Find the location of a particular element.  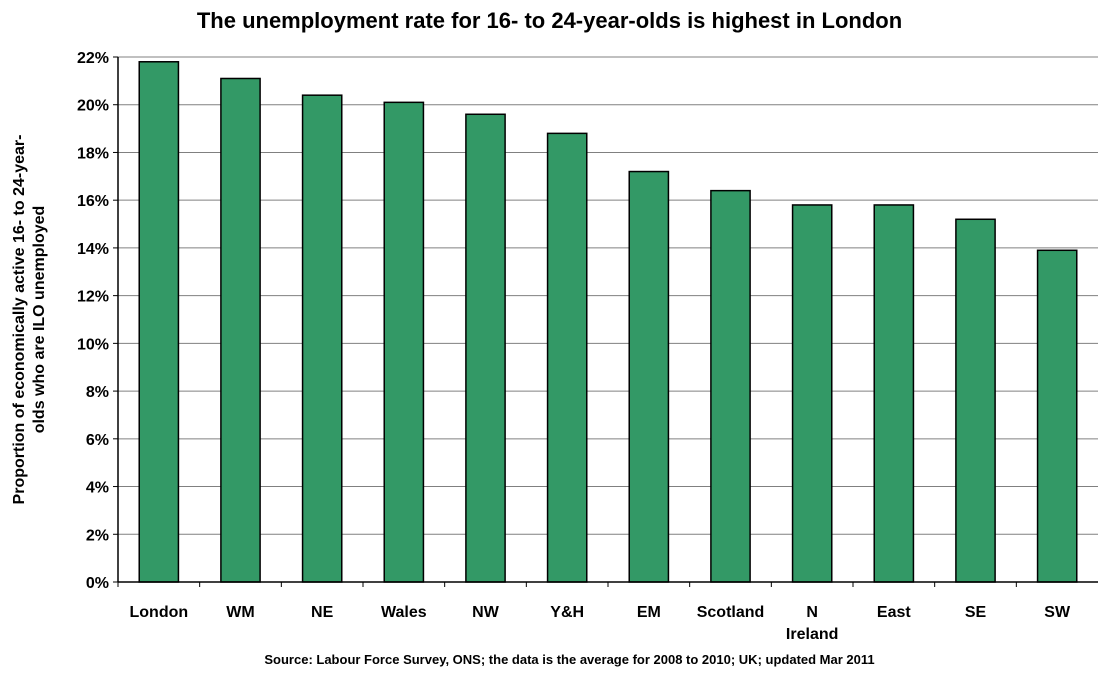

y-tick-labels: 0% 2% 4% 6% 8% 10% 12% 14% 16% 18% 20% 22% is located at coordinates (93, 321).